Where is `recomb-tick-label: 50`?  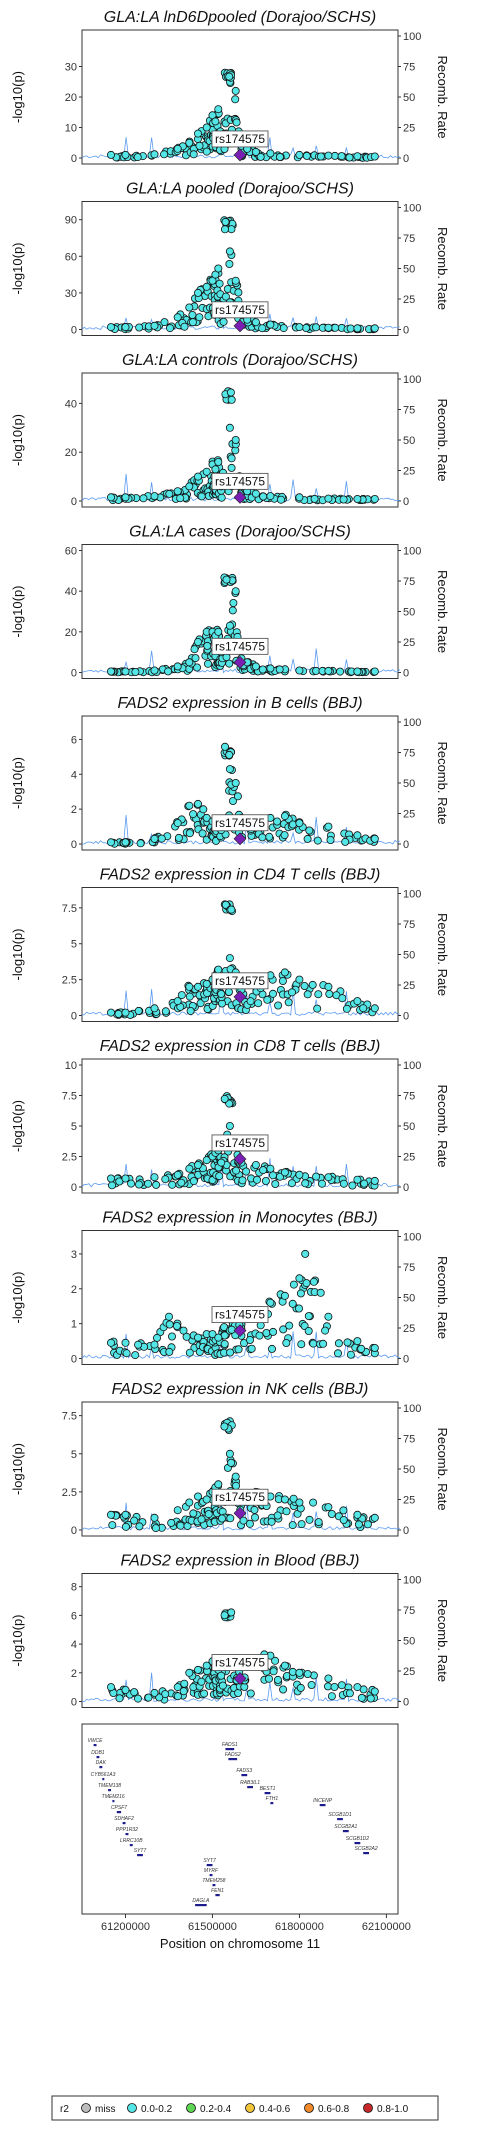
recomb-tick-label: 50 is located at coordinates (409, 1642).